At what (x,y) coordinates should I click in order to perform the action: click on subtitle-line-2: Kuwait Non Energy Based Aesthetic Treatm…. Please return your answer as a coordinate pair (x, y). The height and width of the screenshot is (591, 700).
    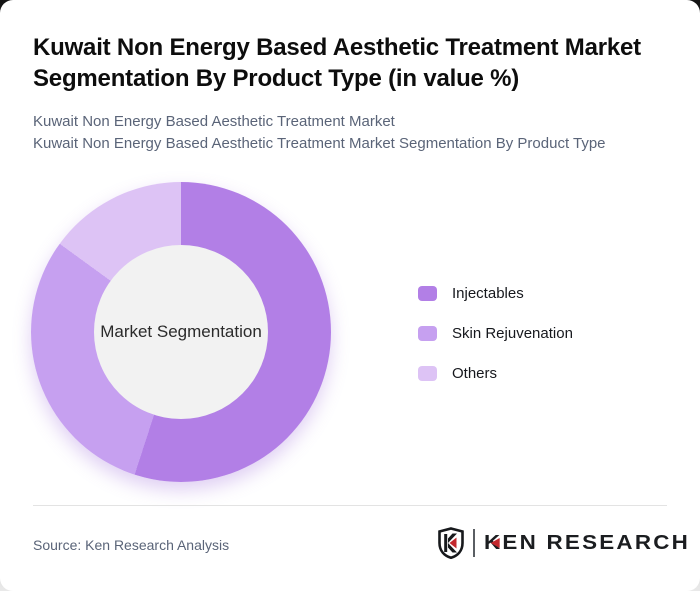
    Looking at the image, I should click on (319, 143).